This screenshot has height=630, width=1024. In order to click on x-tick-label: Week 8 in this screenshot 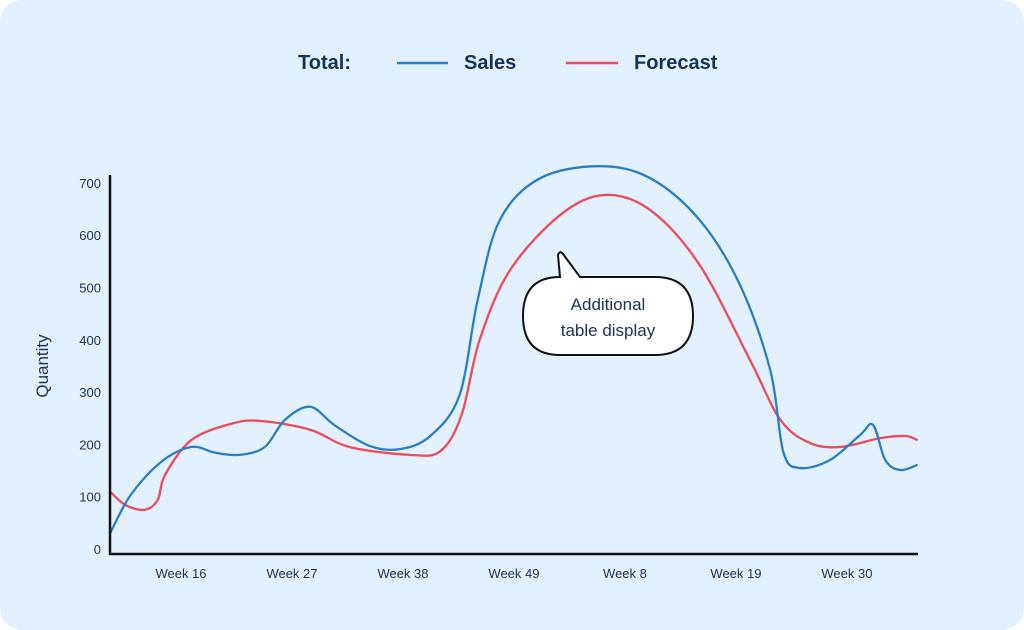, I will do `click(625, 573)`.